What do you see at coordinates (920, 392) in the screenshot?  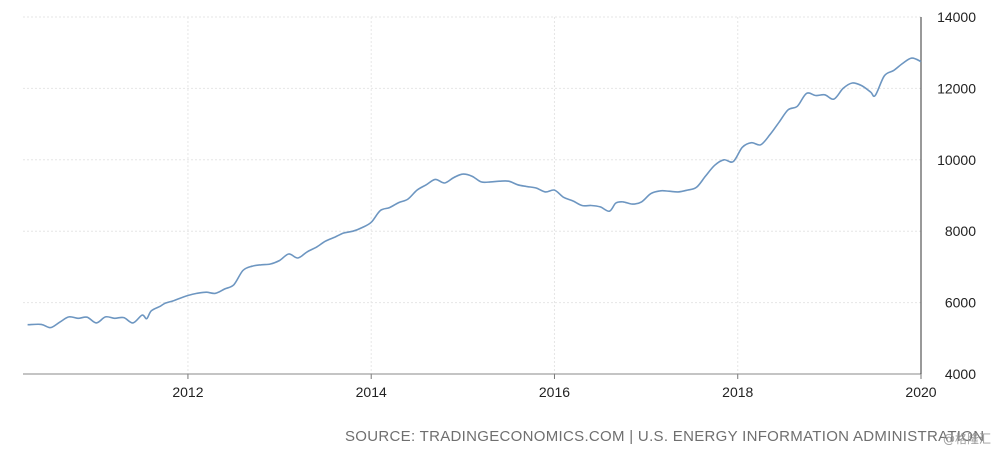 I see `x-tick-label: 2020` at bounding box center [920, 392].